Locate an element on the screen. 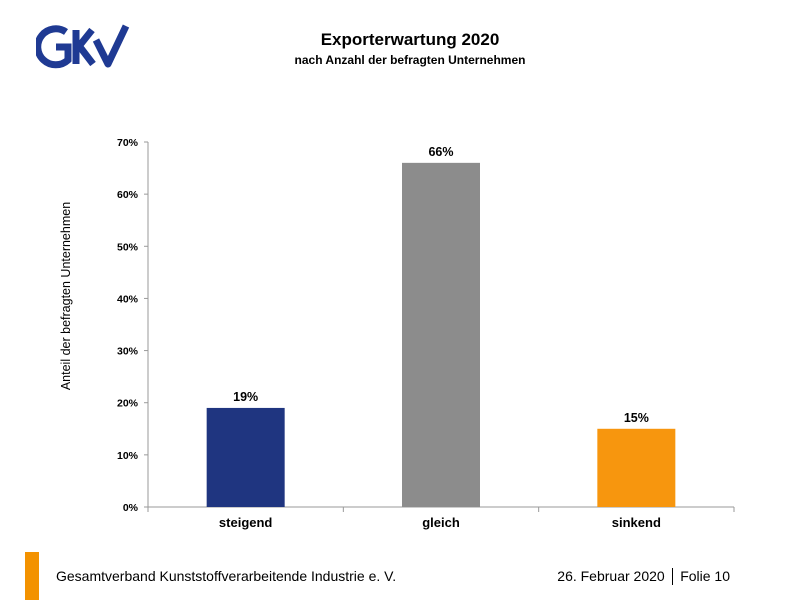  chart-title: Exporterwartung 2020 is located at coordinates (410, 39).